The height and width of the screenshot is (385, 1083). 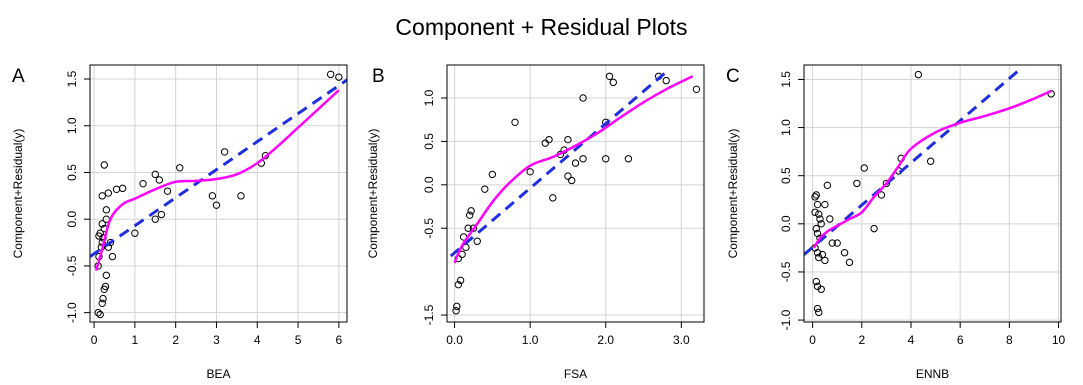 I want to click on x-axis-title: ENNB, so click(x=932, y=374).